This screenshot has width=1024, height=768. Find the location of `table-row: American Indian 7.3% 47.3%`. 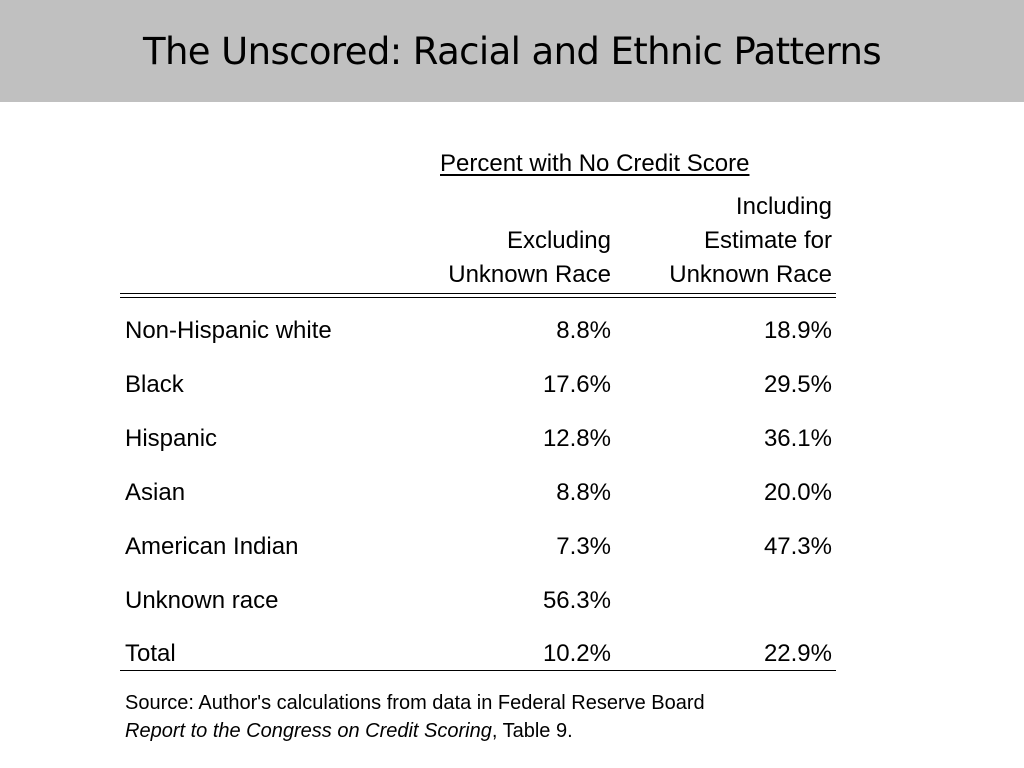

table-row: American Indian 7.3% 47.3% is located at coordinates (512, 547).